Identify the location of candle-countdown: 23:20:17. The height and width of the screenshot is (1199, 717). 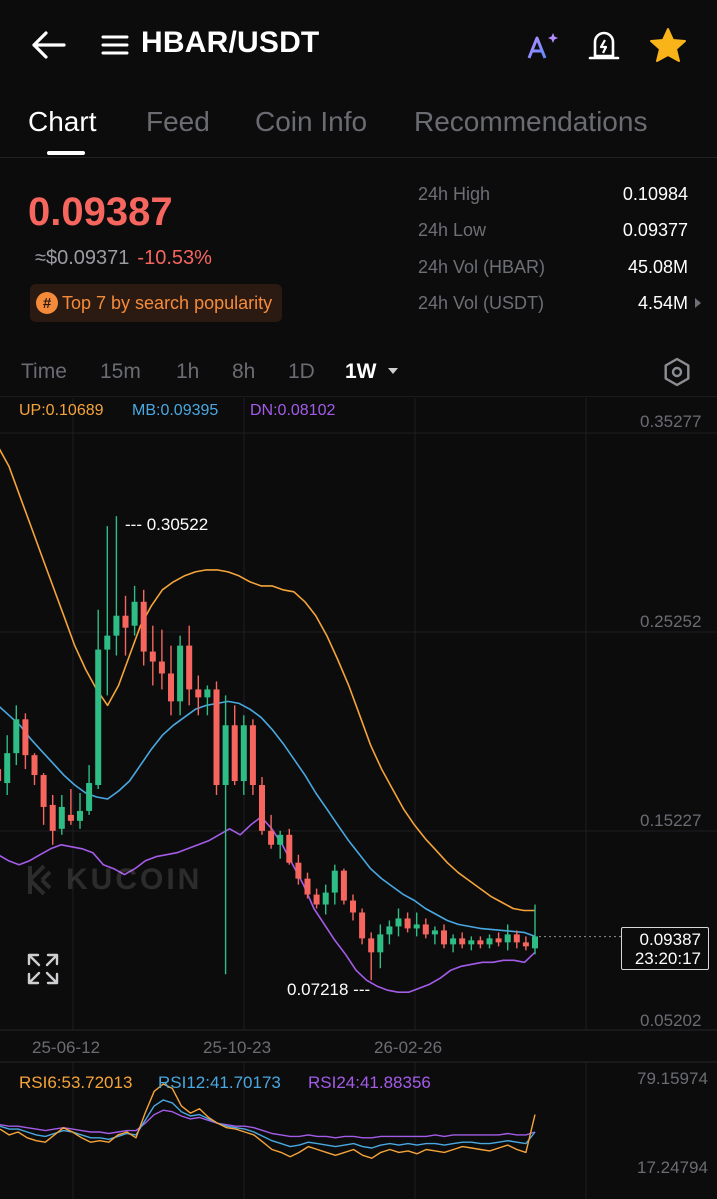
(667, 958).